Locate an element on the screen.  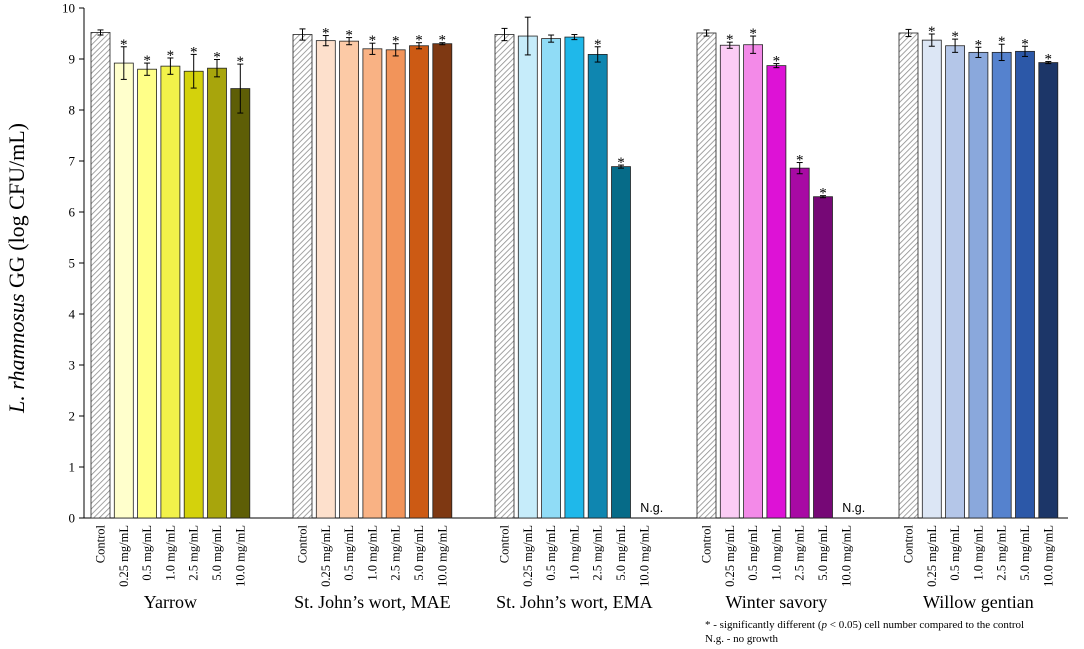
y-axis-label-italic: L. rhamnosus is located at coordinates (16, 354).